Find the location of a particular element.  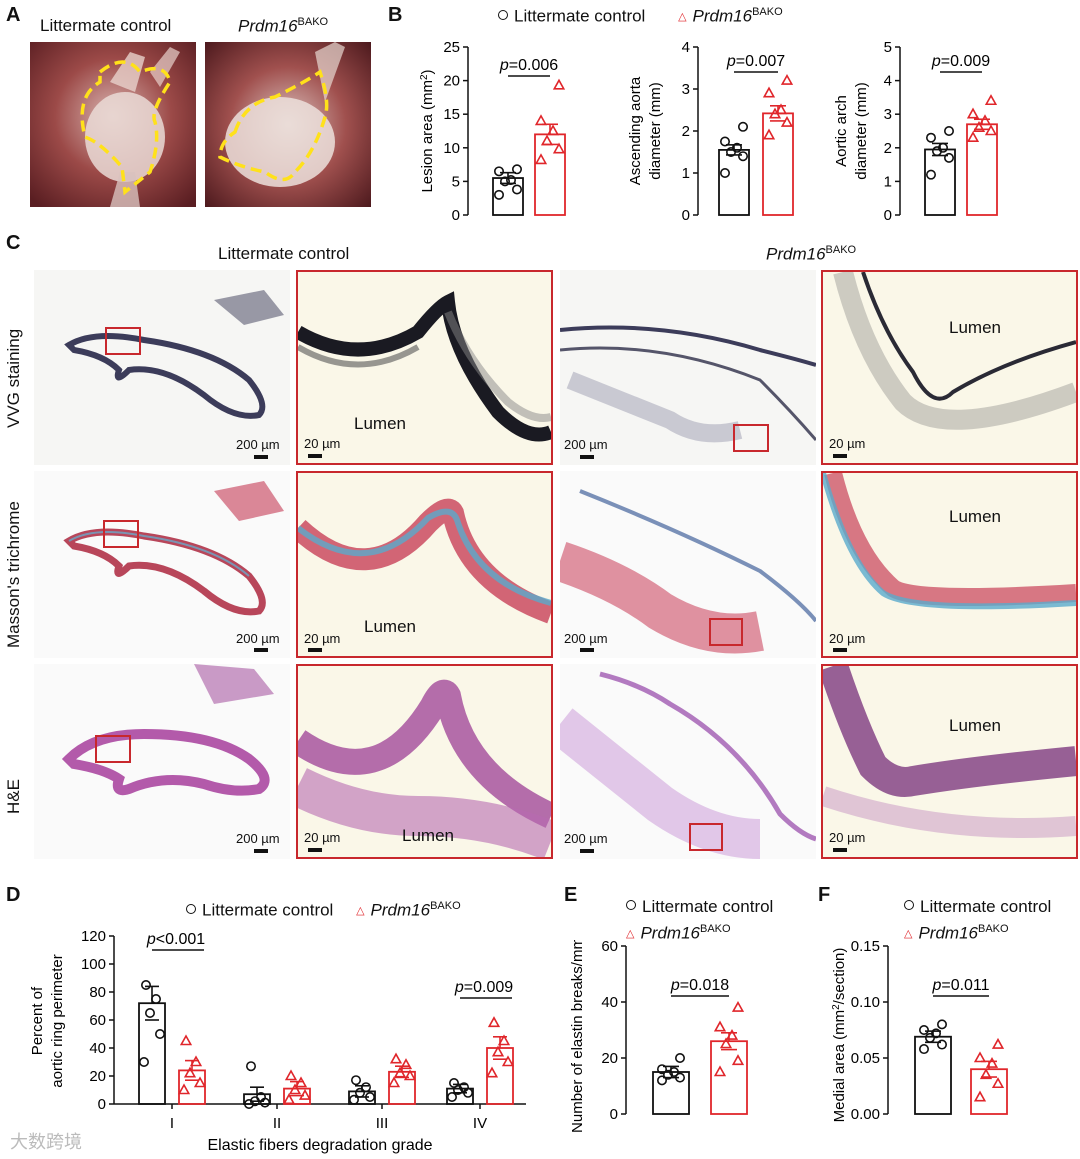

legend-e: Littermate control △ Prdm16BAKO is located at coordinates (699, 920).